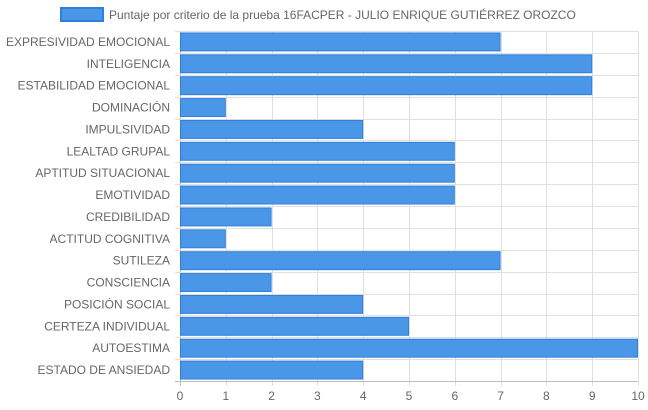  I want to click on category-label: POSICIÓN SOCIAL, so click(117, 303).